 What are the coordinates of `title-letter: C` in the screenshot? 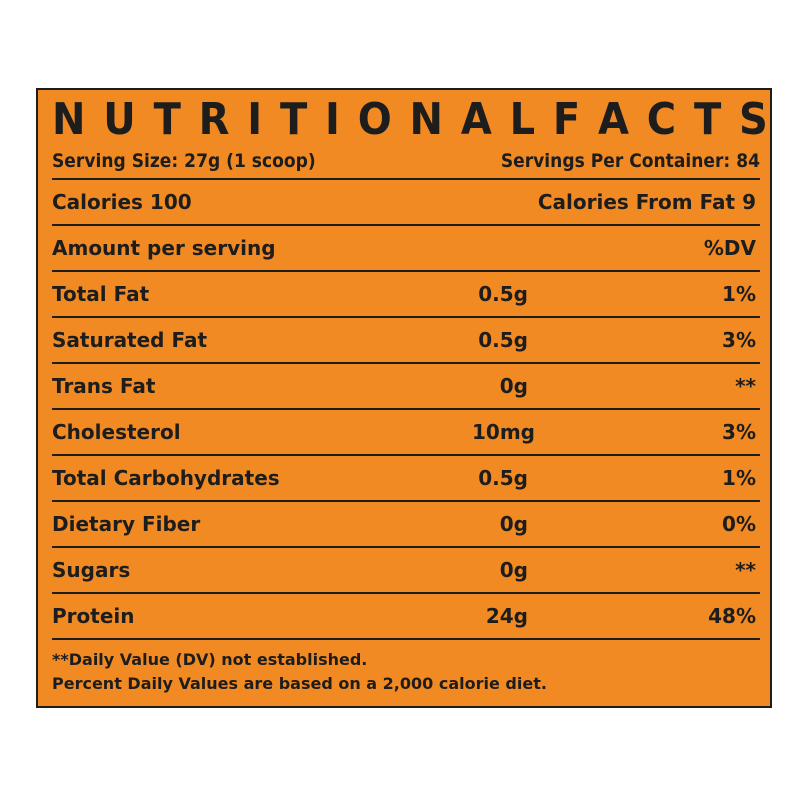 It's located at (661, 120).